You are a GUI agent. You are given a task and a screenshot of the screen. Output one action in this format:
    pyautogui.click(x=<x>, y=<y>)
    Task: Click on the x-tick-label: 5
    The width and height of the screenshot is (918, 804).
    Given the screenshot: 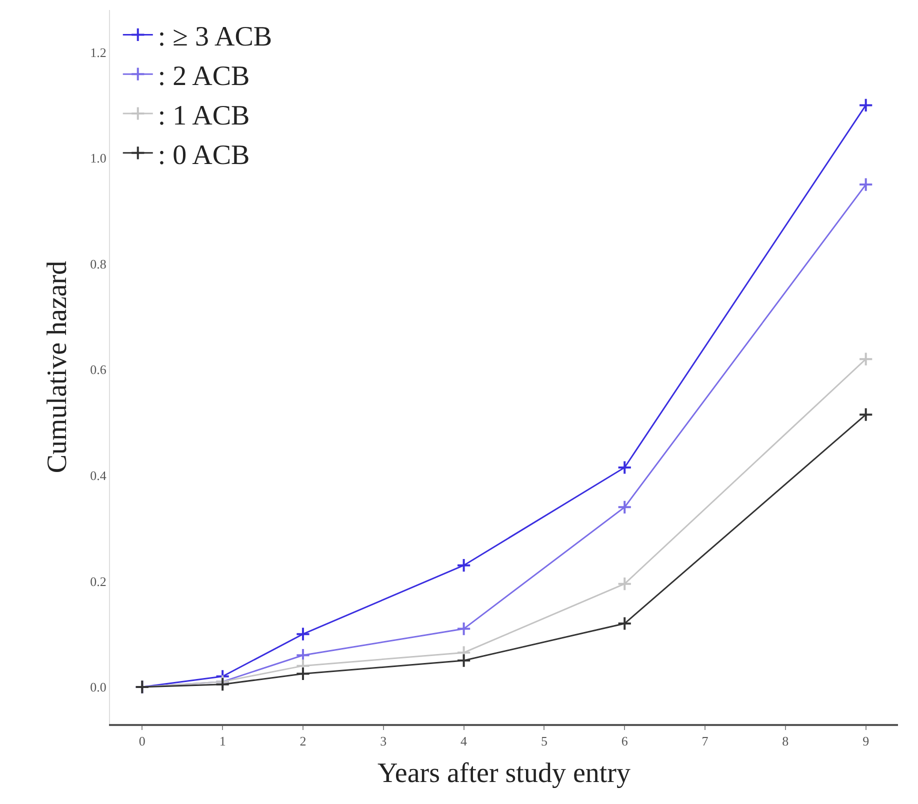 What is the action you would take?
    pyautogui.click(x=544, y=741)
    